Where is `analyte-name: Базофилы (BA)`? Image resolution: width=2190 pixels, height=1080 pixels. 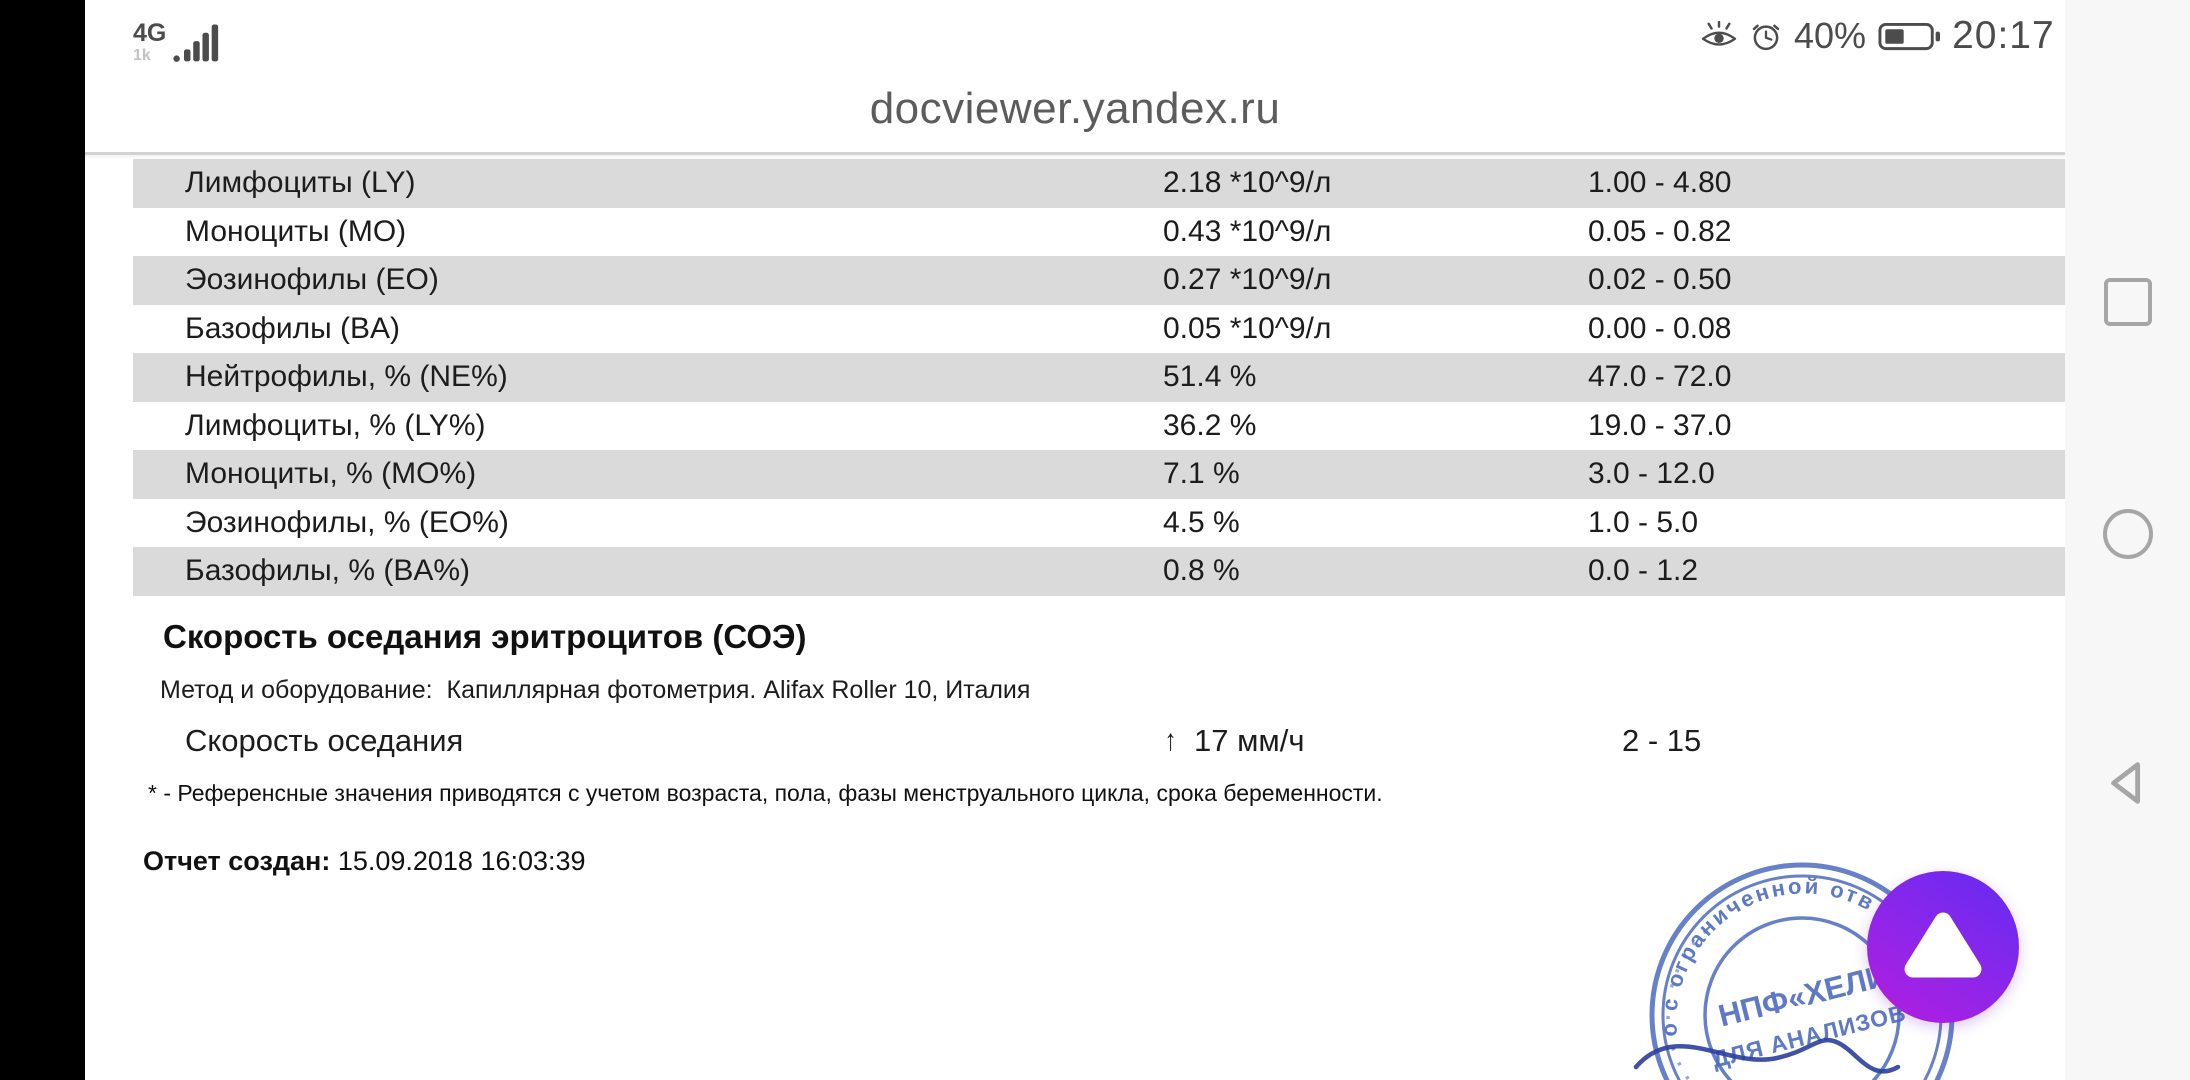
analyte-name: Базофилы (BA) is located at coordinates (292, 328).